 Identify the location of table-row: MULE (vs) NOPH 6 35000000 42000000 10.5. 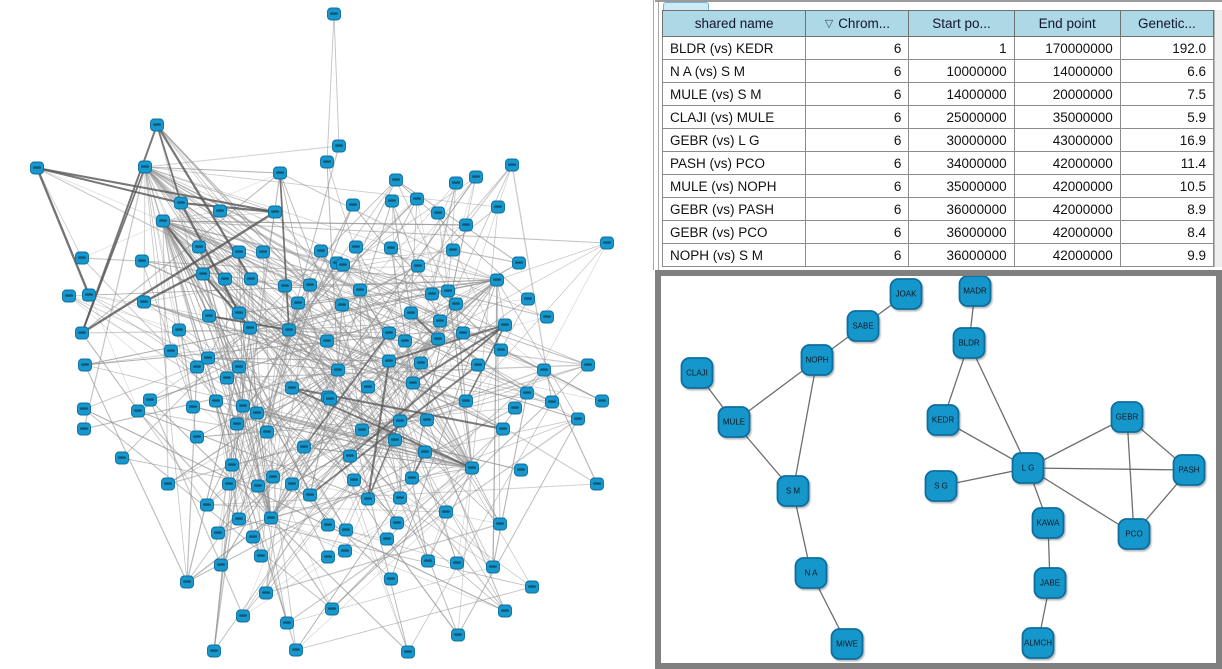
(938, 186).